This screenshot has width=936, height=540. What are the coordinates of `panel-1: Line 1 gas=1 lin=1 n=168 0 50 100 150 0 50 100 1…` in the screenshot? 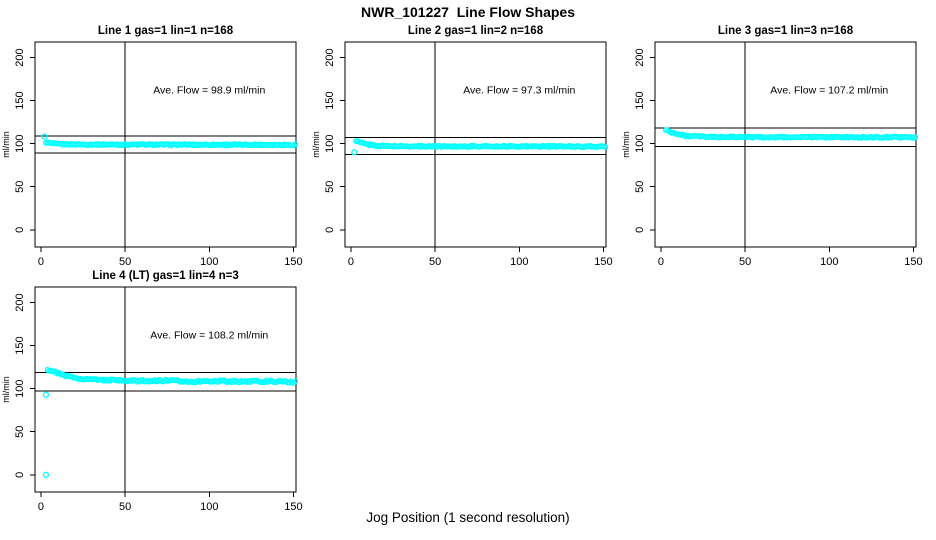 It's located at (152, 146).